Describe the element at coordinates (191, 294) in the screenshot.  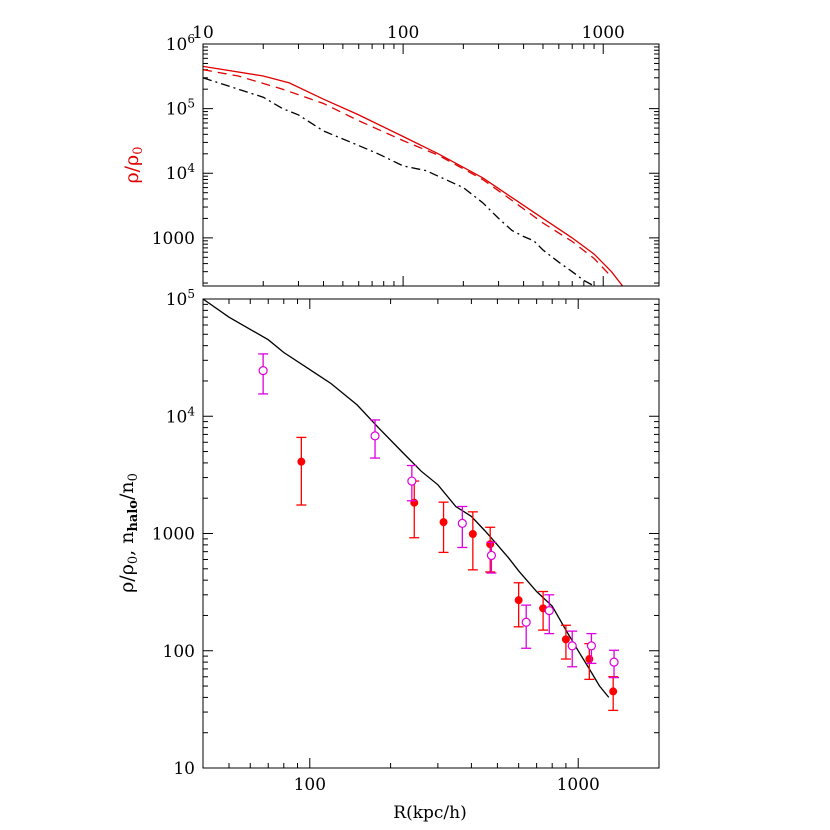
I see `bottom-y-tick-label-exponent: 5` at that location.